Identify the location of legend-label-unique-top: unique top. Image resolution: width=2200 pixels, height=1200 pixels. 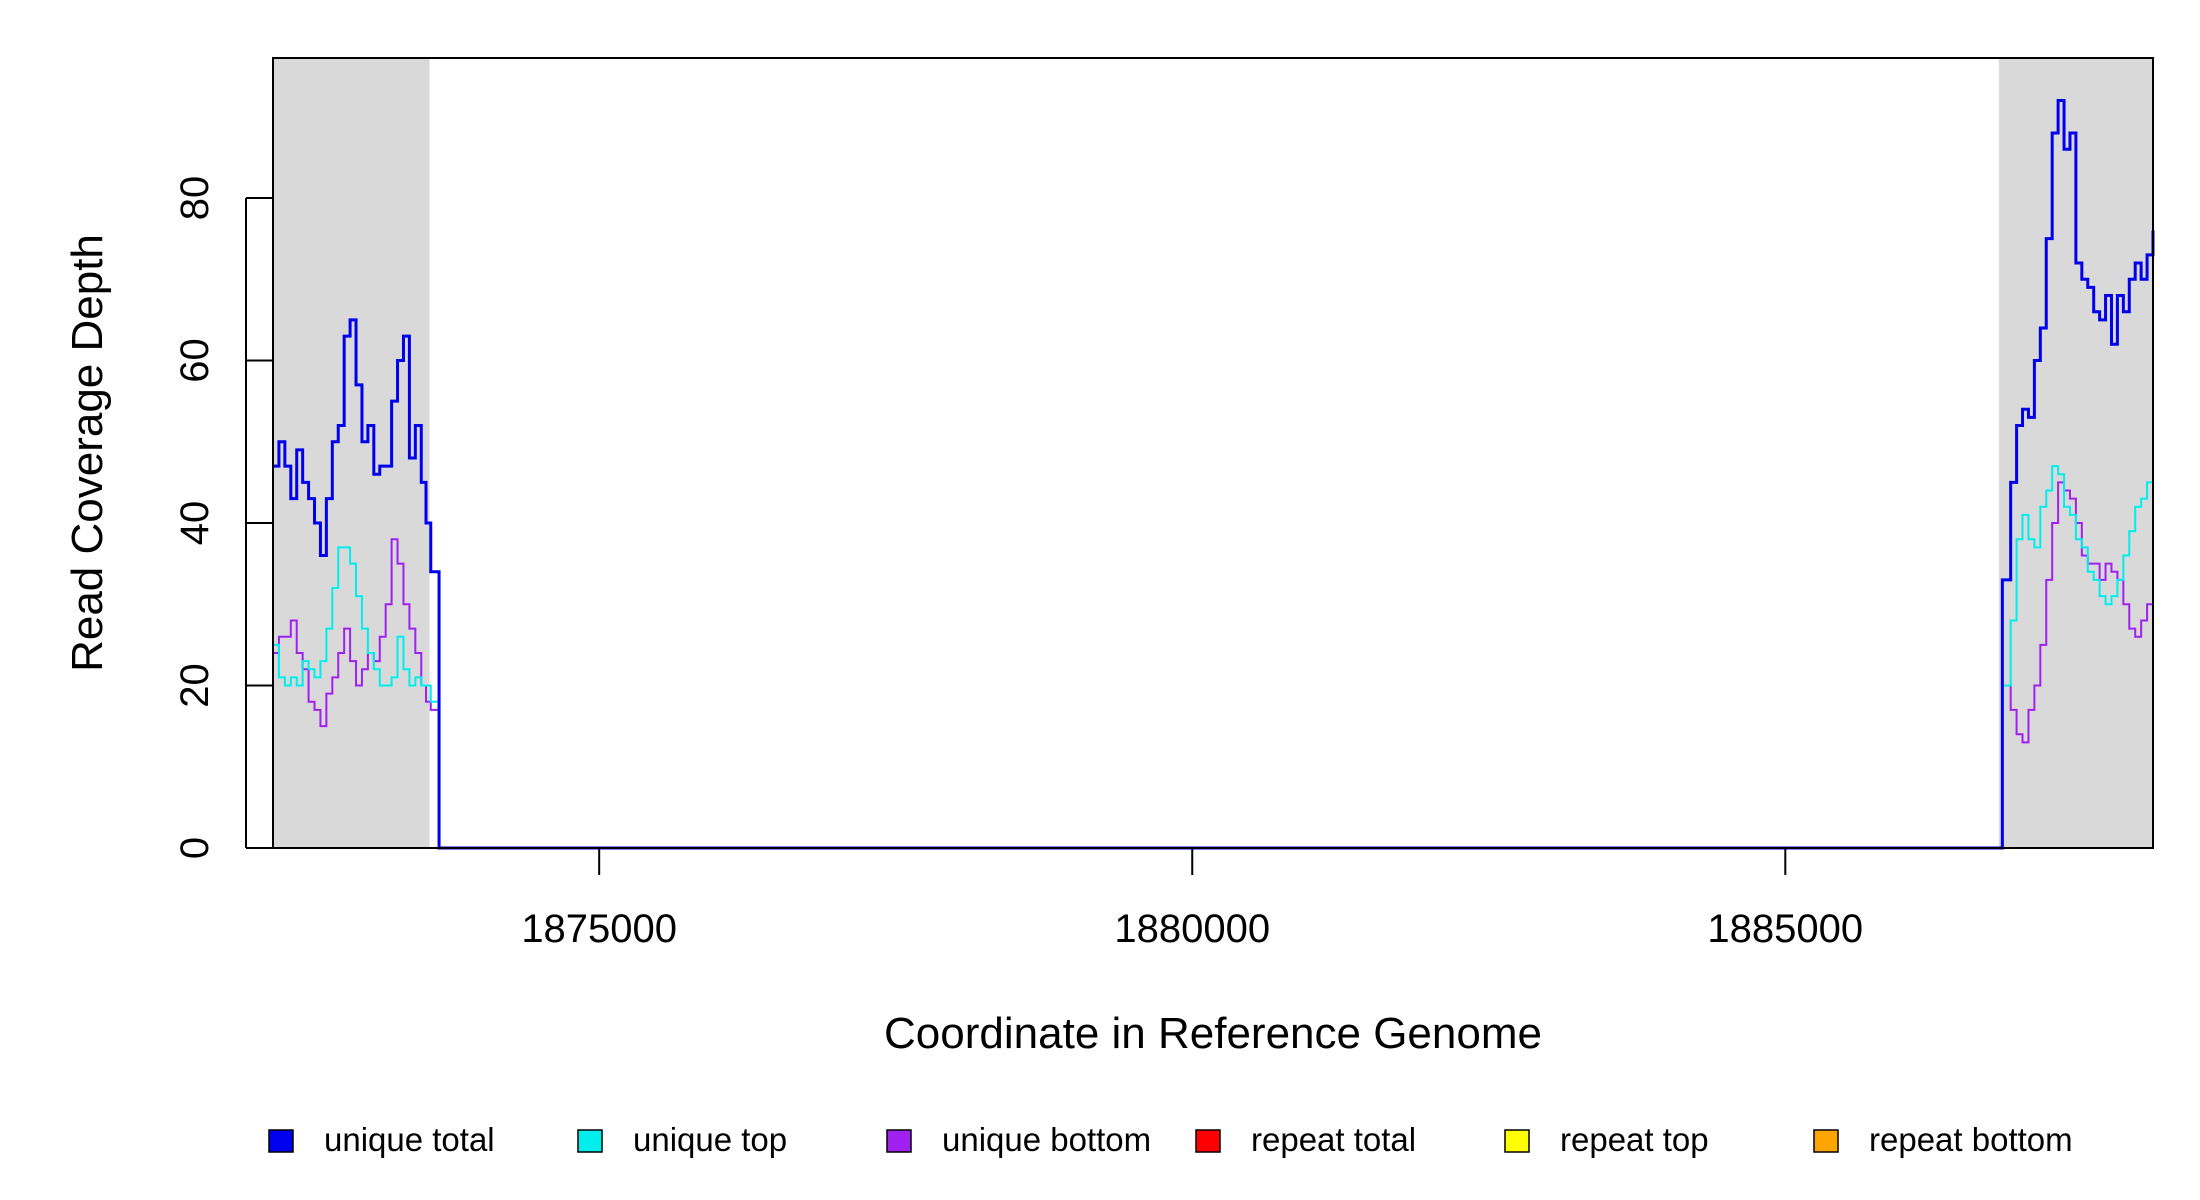
(710, 1139).